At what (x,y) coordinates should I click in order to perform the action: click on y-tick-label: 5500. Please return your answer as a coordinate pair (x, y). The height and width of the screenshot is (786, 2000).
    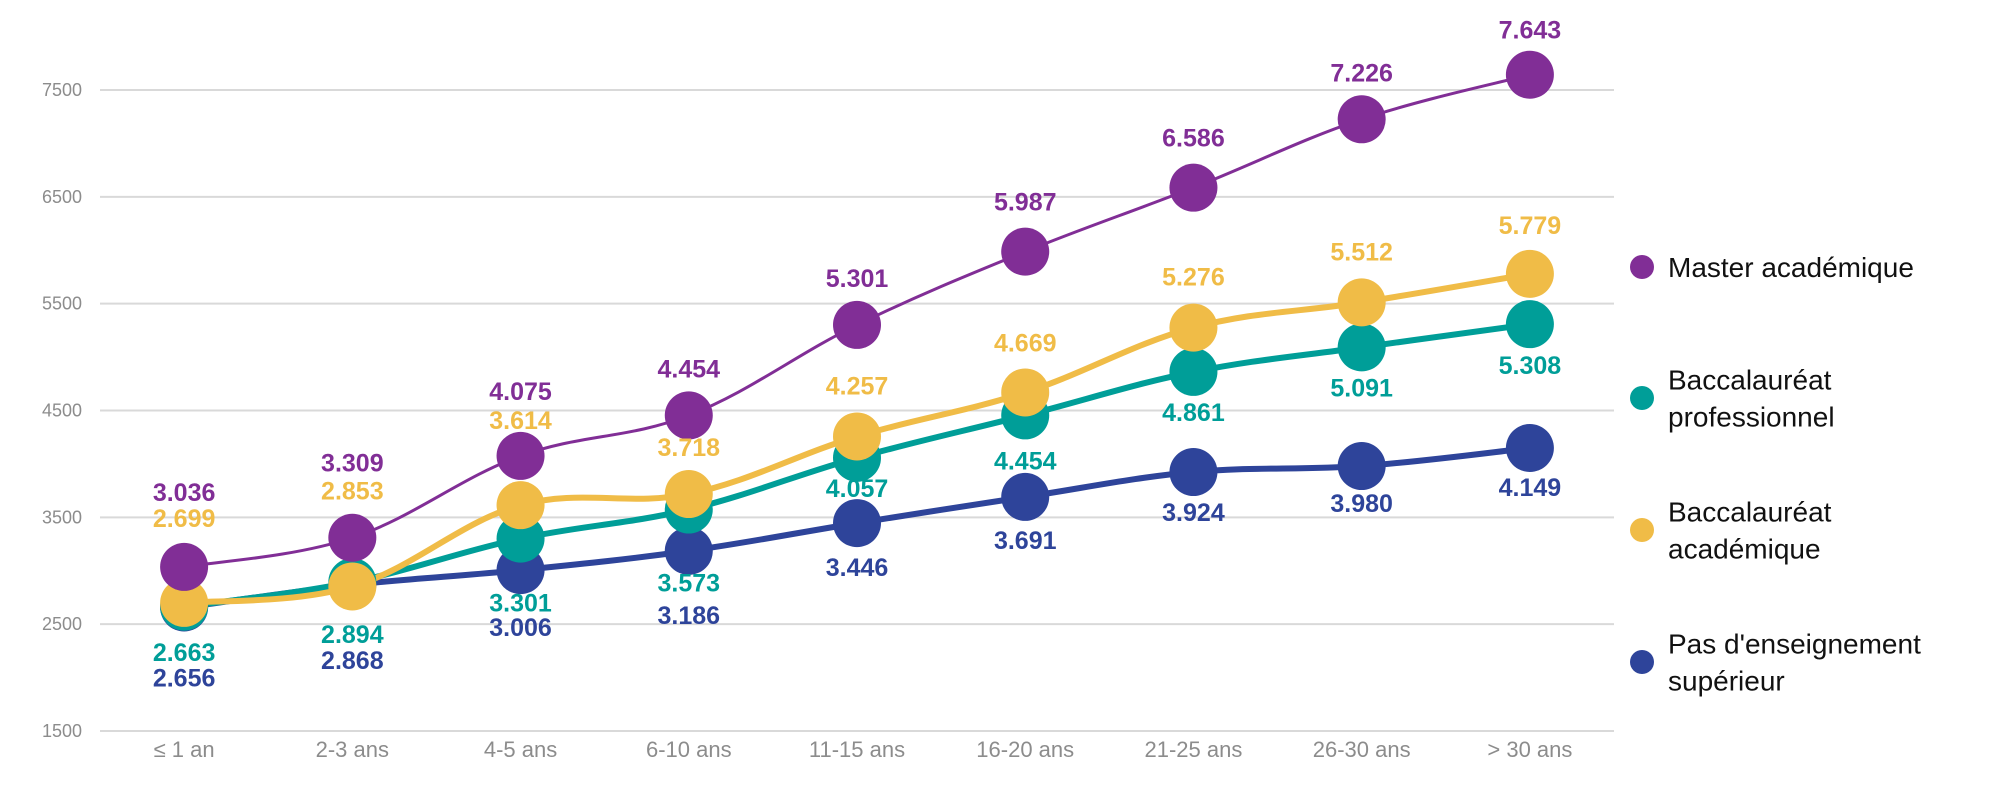
    Looking at the image, I should click on (62, 304).